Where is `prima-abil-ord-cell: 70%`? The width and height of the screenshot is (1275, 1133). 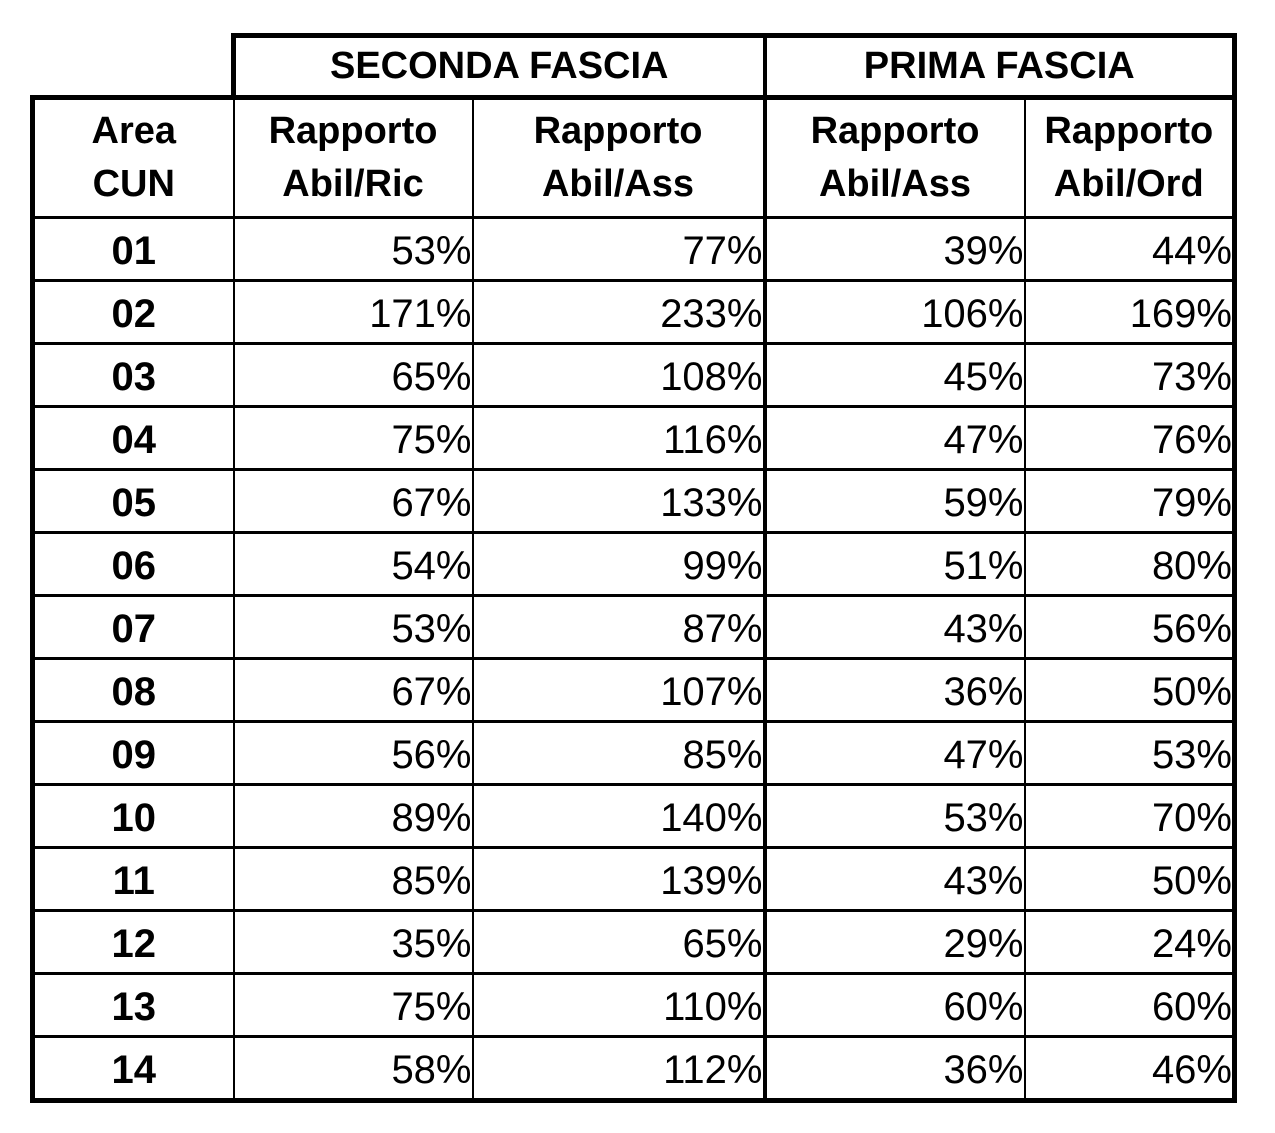
prima-abil-ord-cell: 70% is located at coordinates (1130, 816).